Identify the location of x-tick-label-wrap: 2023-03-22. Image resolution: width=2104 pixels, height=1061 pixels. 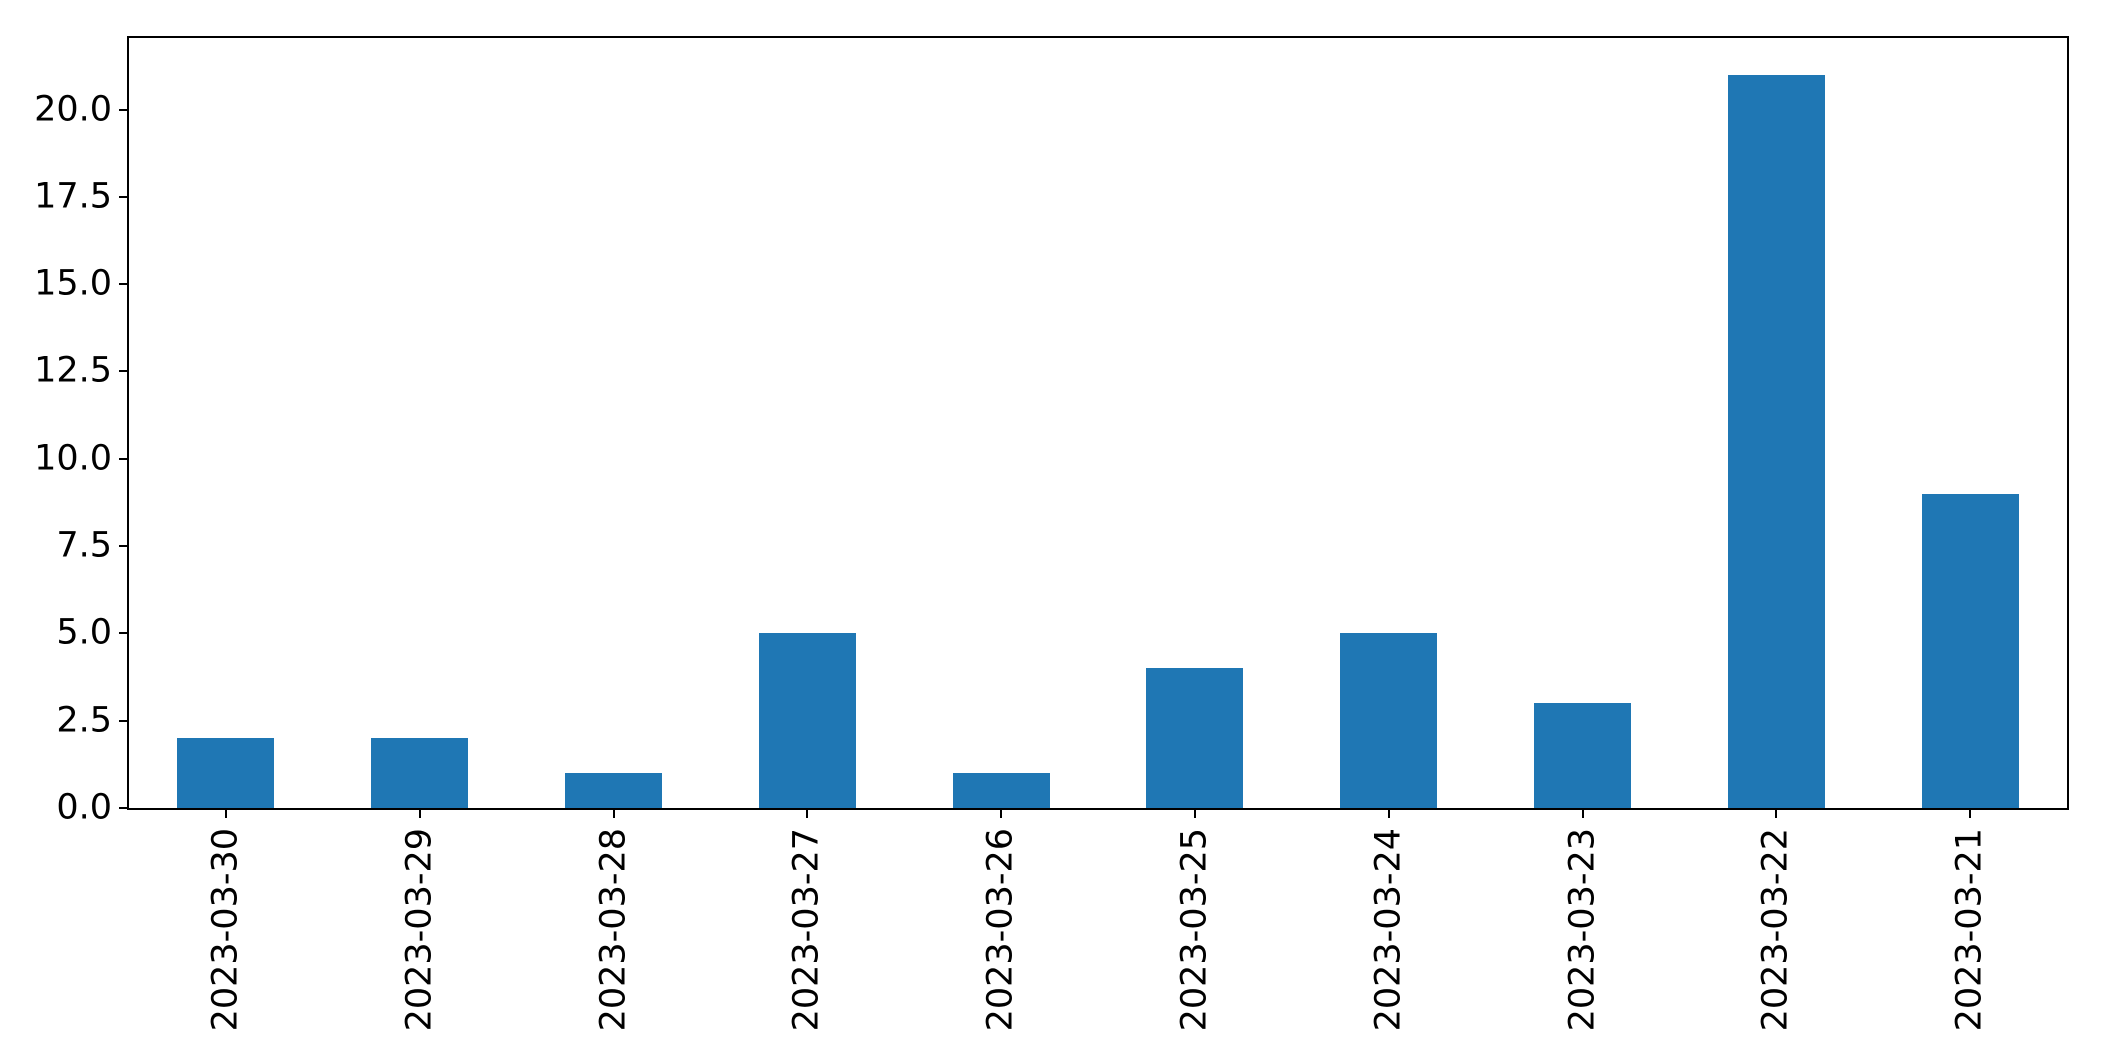
(1775, 931).